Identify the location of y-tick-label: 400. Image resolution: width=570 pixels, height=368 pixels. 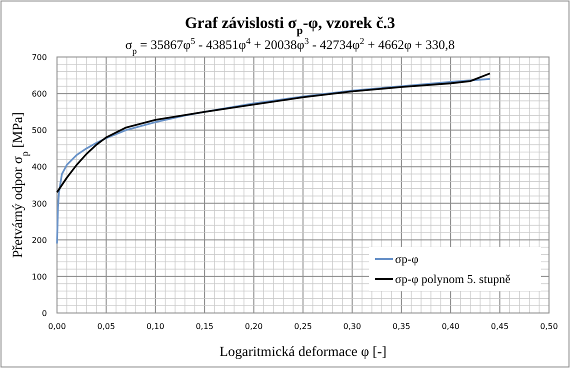
(39, 167).